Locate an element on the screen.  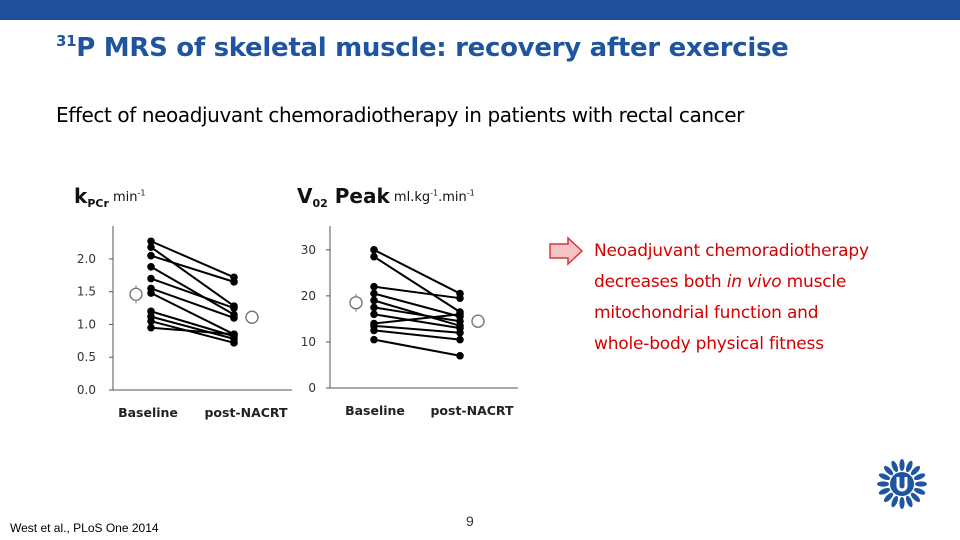
vo2-title-unit: ml.kg-1.min-1 is located at coordinates (432, 196).